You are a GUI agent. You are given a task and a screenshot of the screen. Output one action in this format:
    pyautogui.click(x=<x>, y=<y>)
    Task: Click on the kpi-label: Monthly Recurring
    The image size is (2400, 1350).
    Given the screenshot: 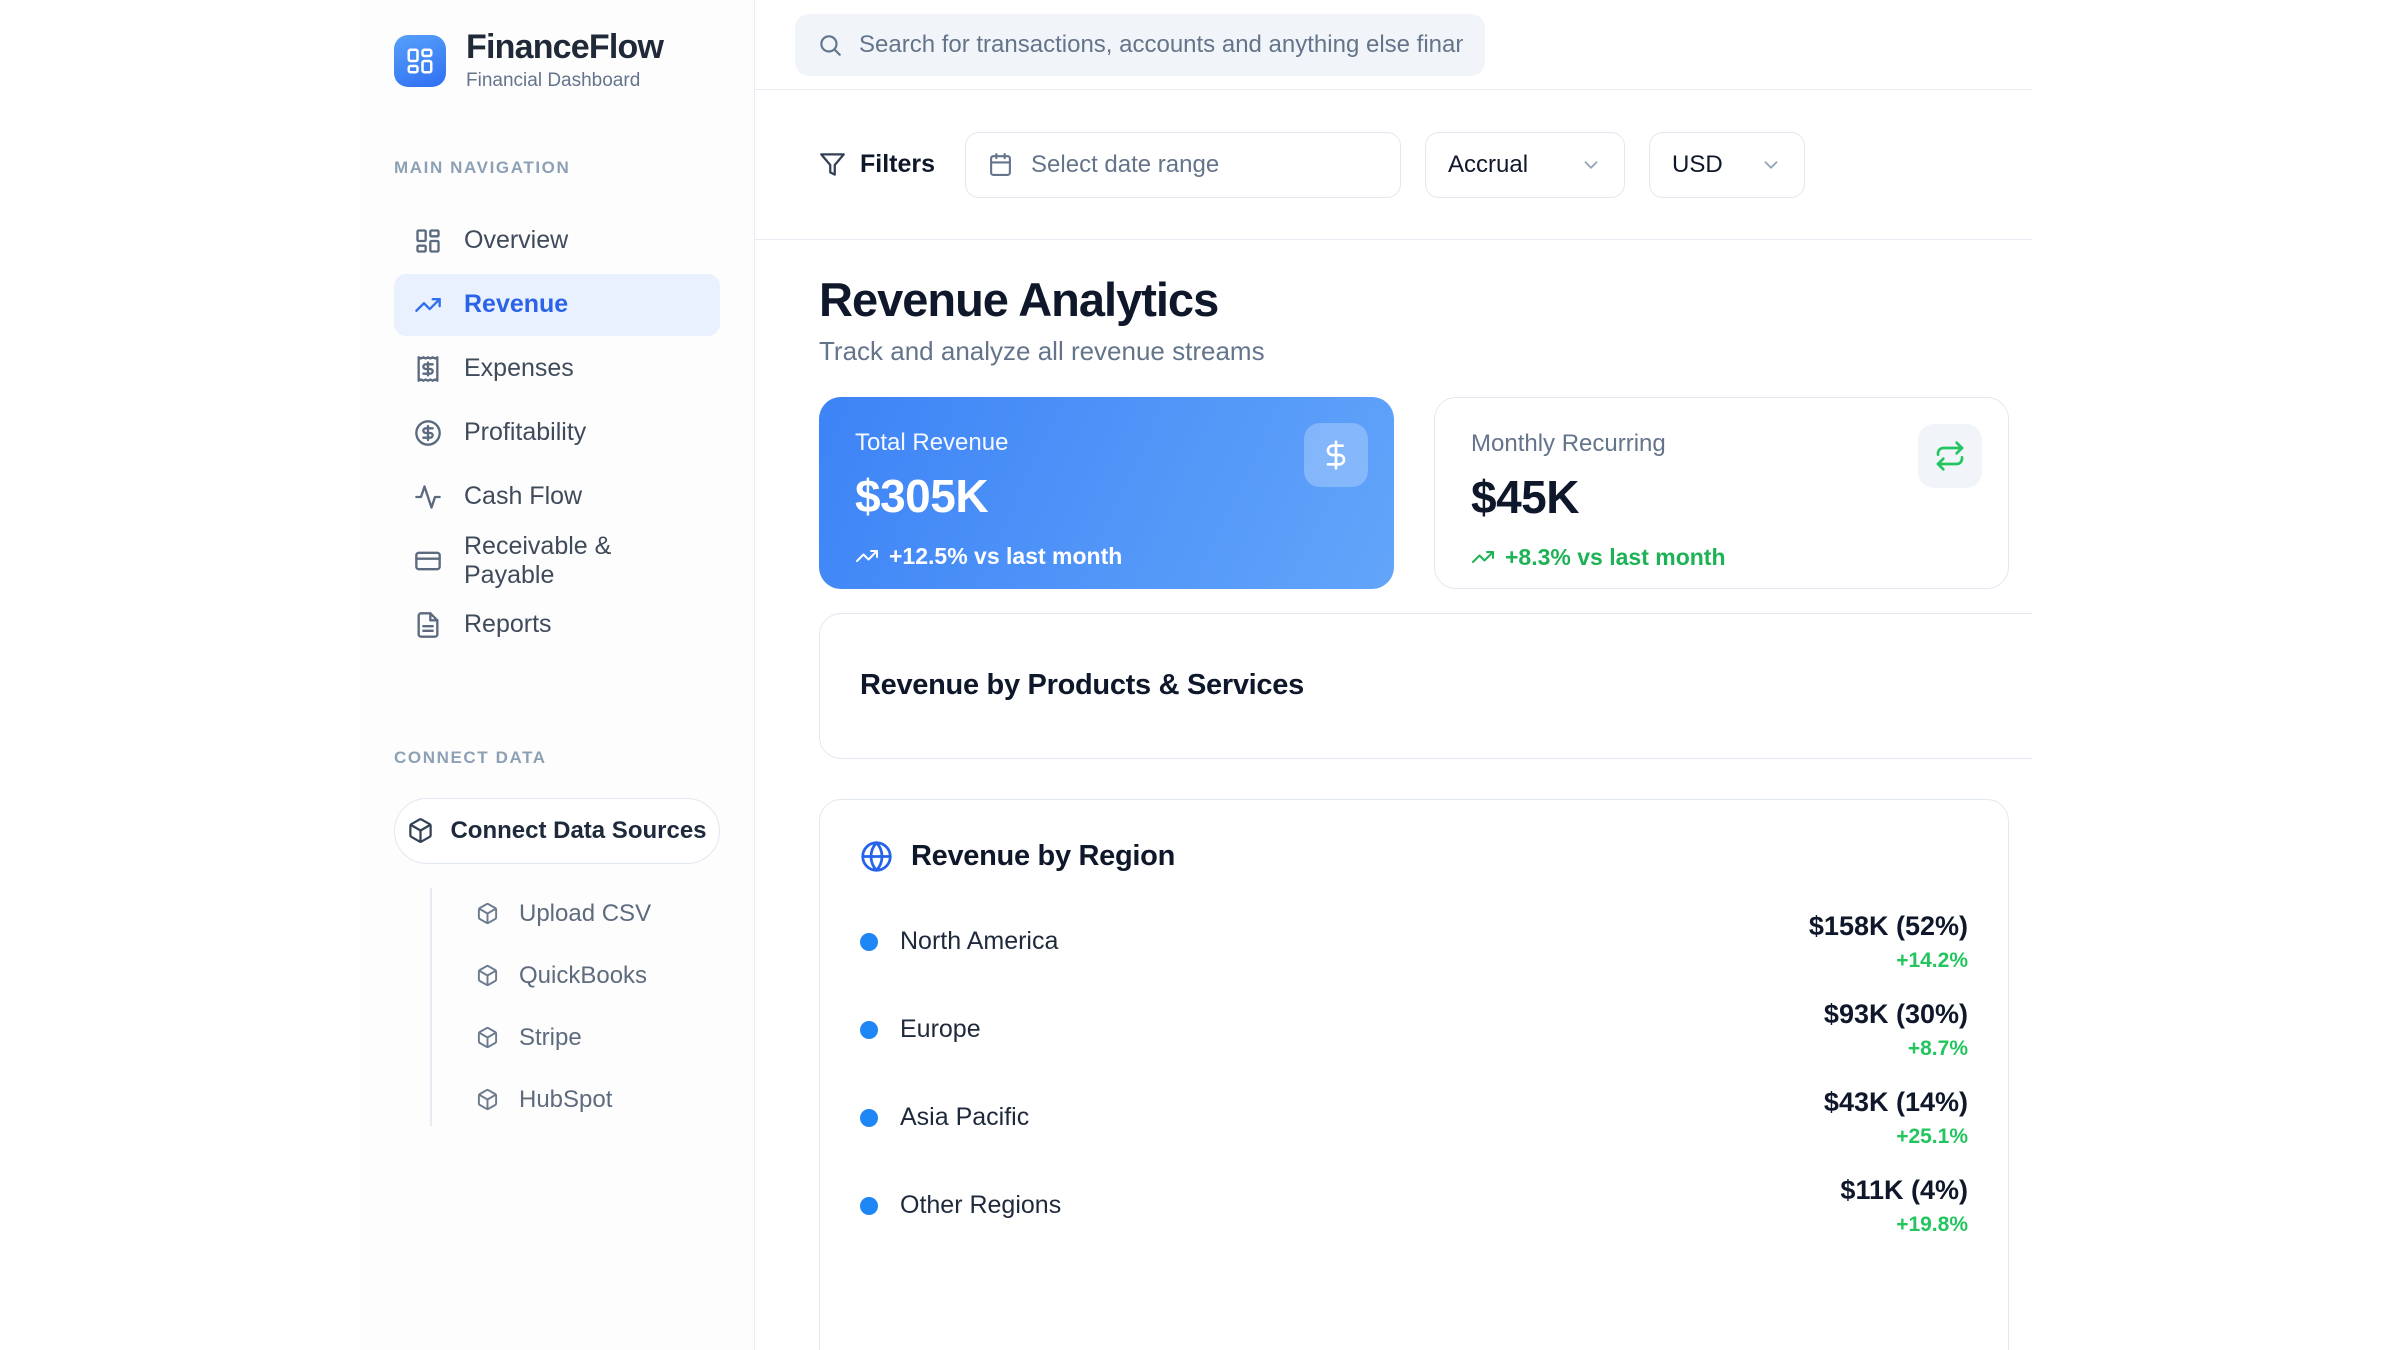 What is the action you would take?
    pyautogui.click(x=1568, y=443)
    